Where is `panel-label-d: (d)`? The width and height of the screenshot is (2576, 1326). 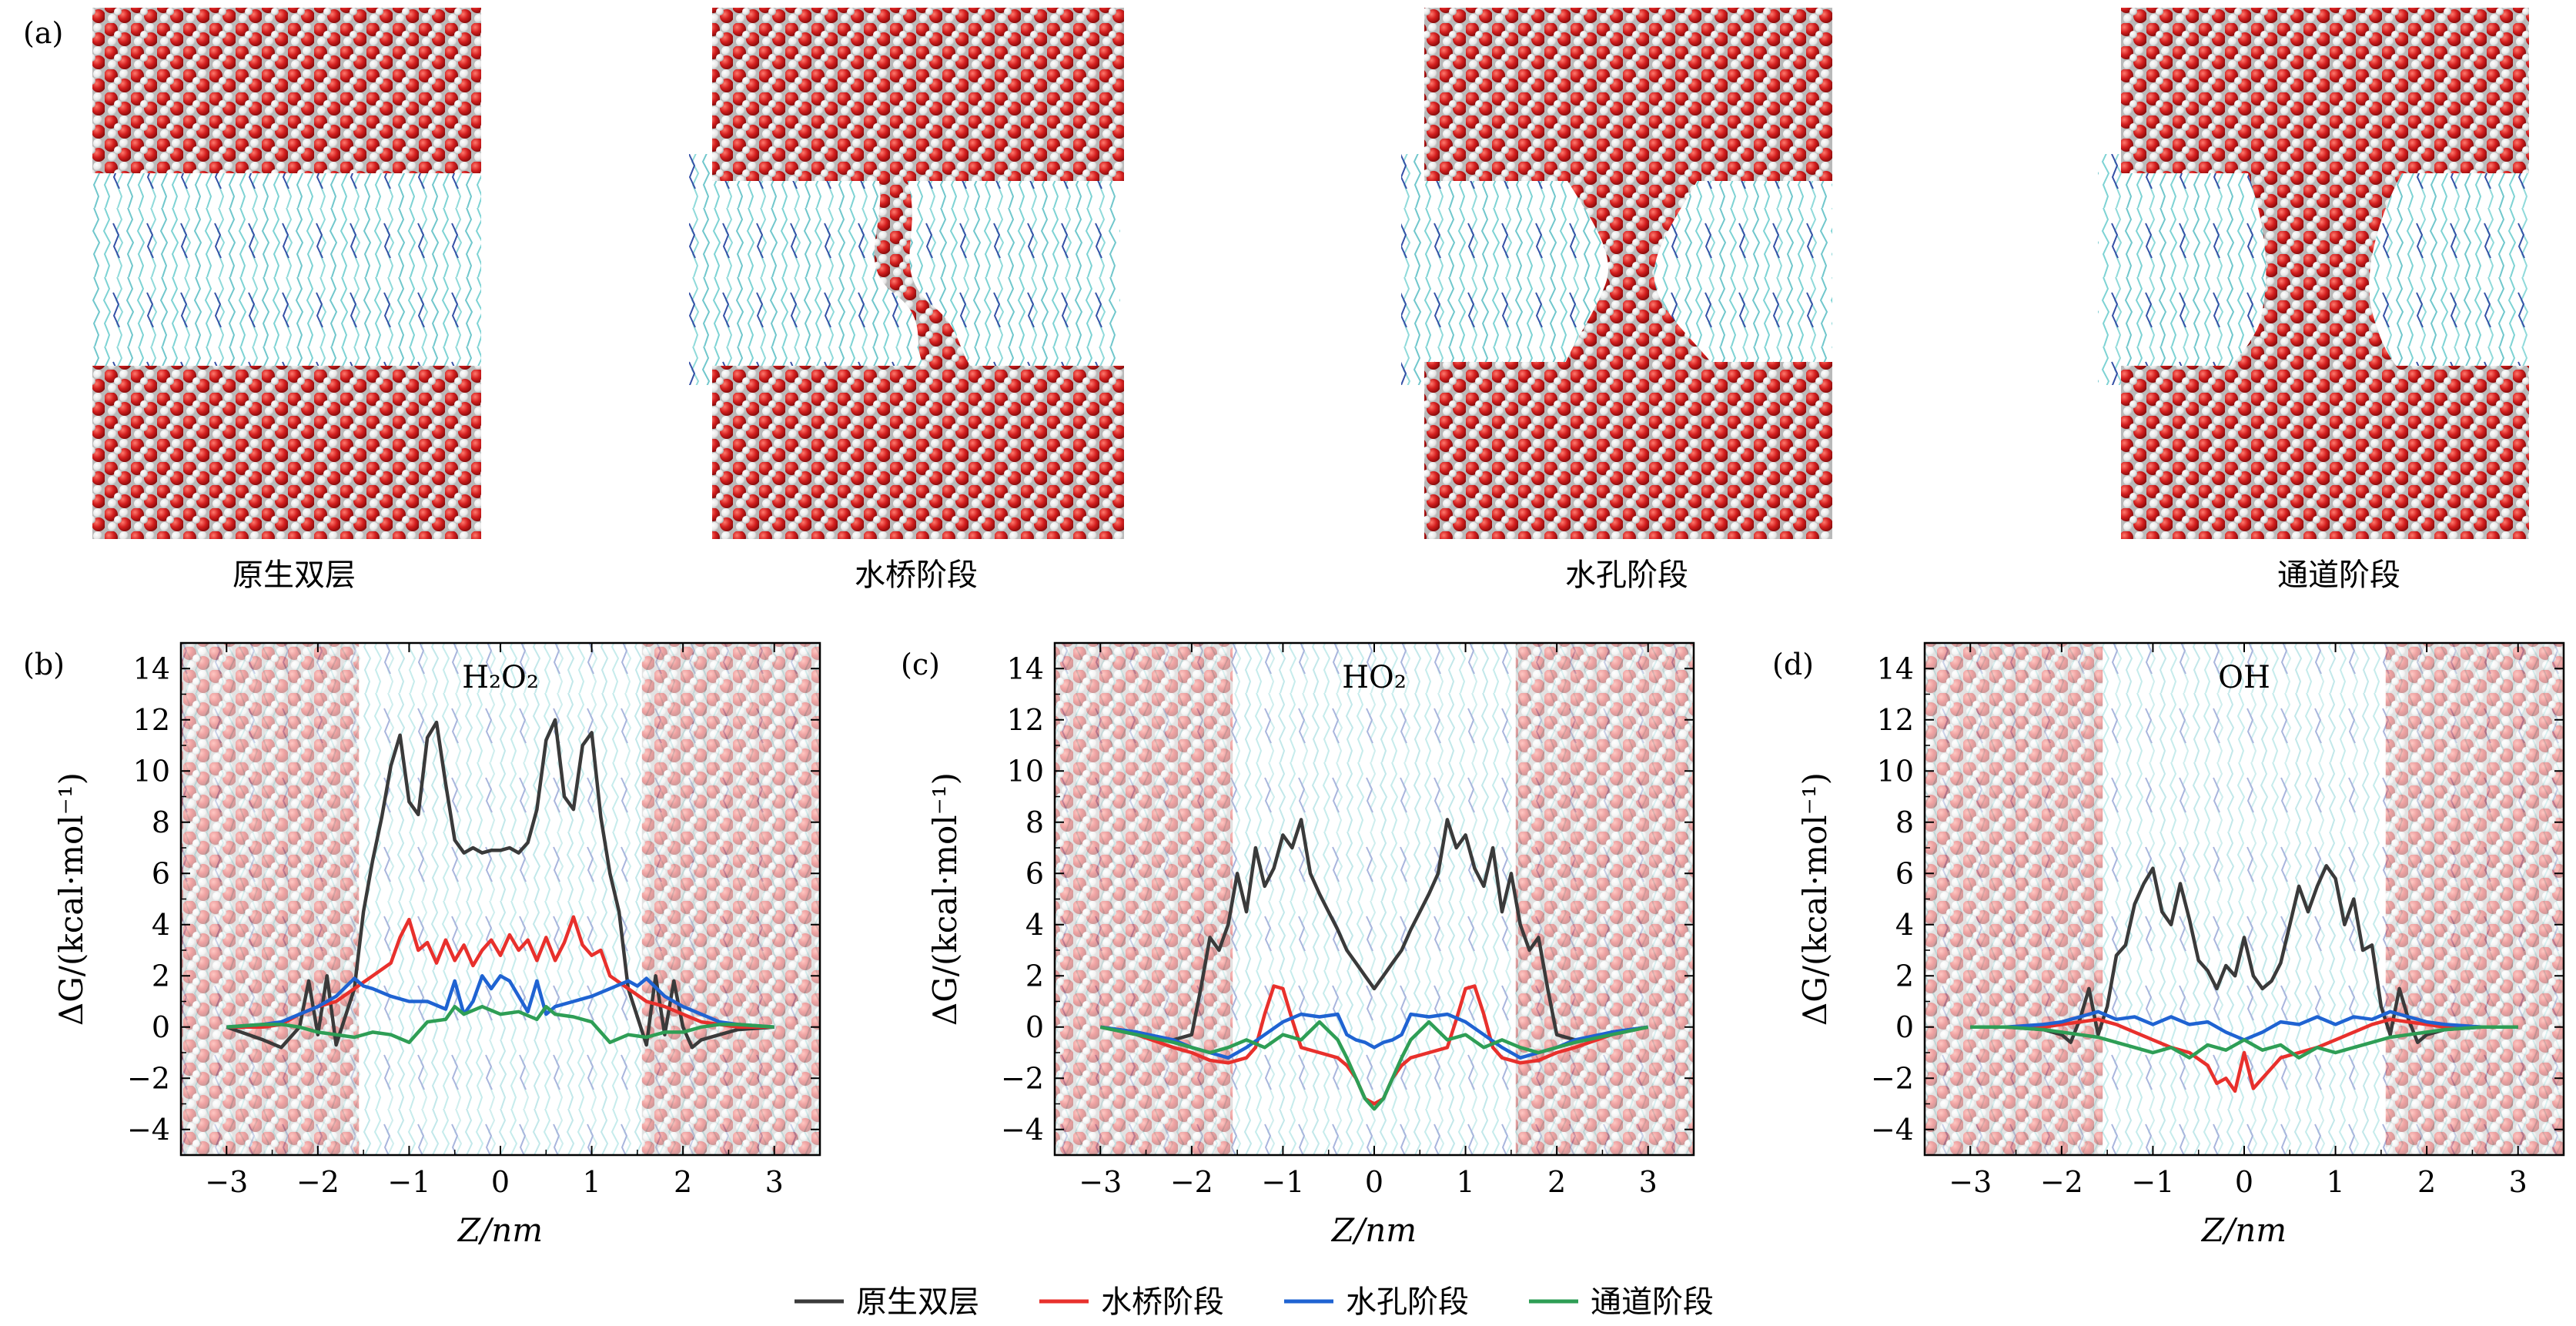 panel-label-d: (d) is located at coordinates (1793, 664).